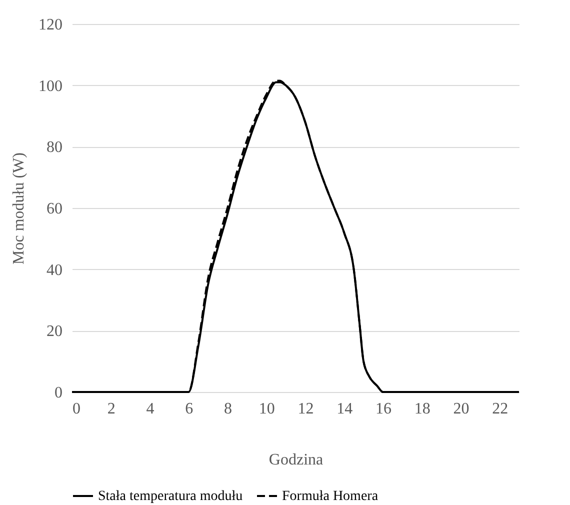  Describe the element at coordinates (461, 409) in the screenshot. I see `x-tick-label: 20` at that location.